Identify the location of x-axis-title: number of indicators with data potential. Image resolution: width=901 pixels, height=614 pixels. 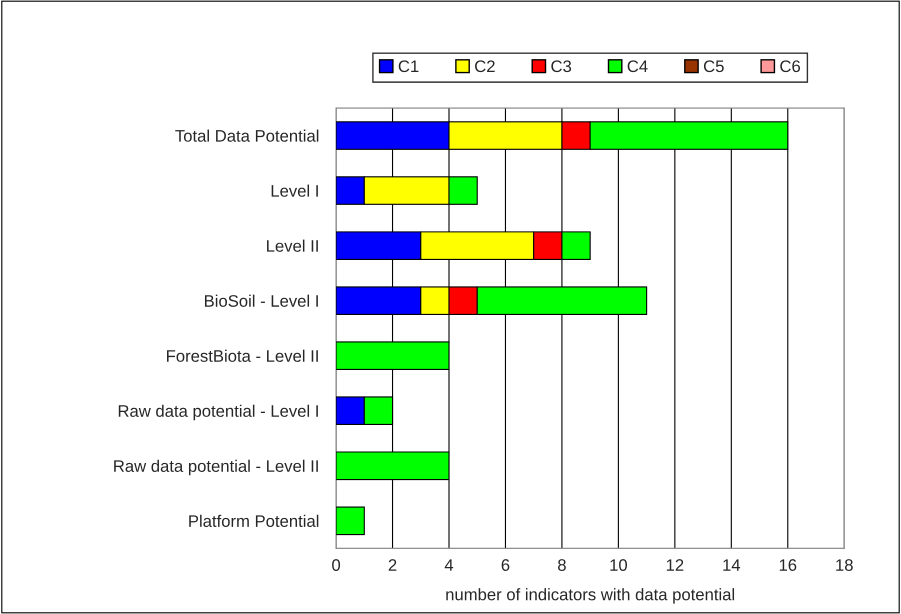
(590, 596).